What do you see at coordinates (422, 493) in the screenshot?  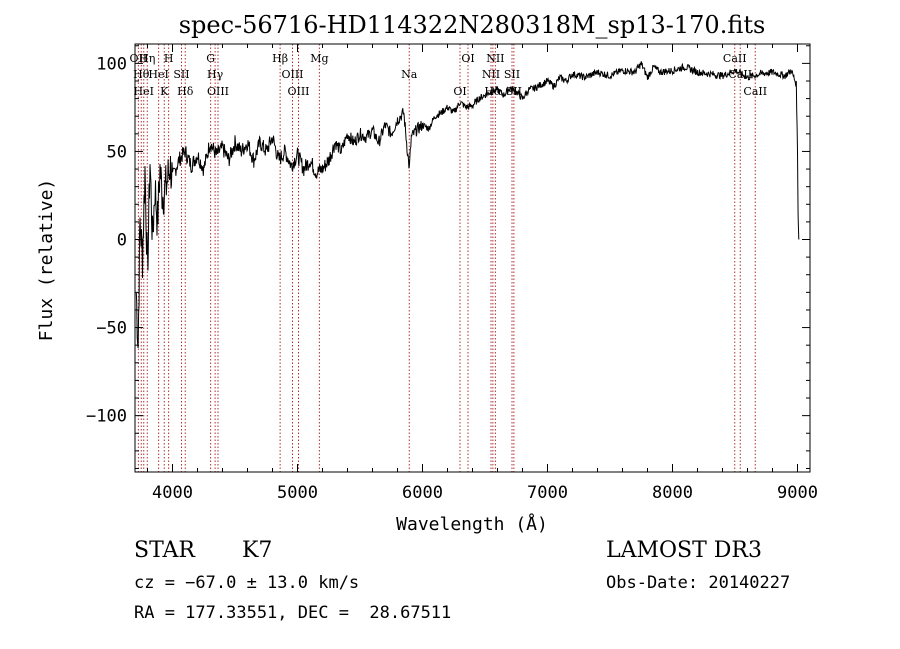 I see `x-tick-label: 6000` at bounding box center [422, 493].